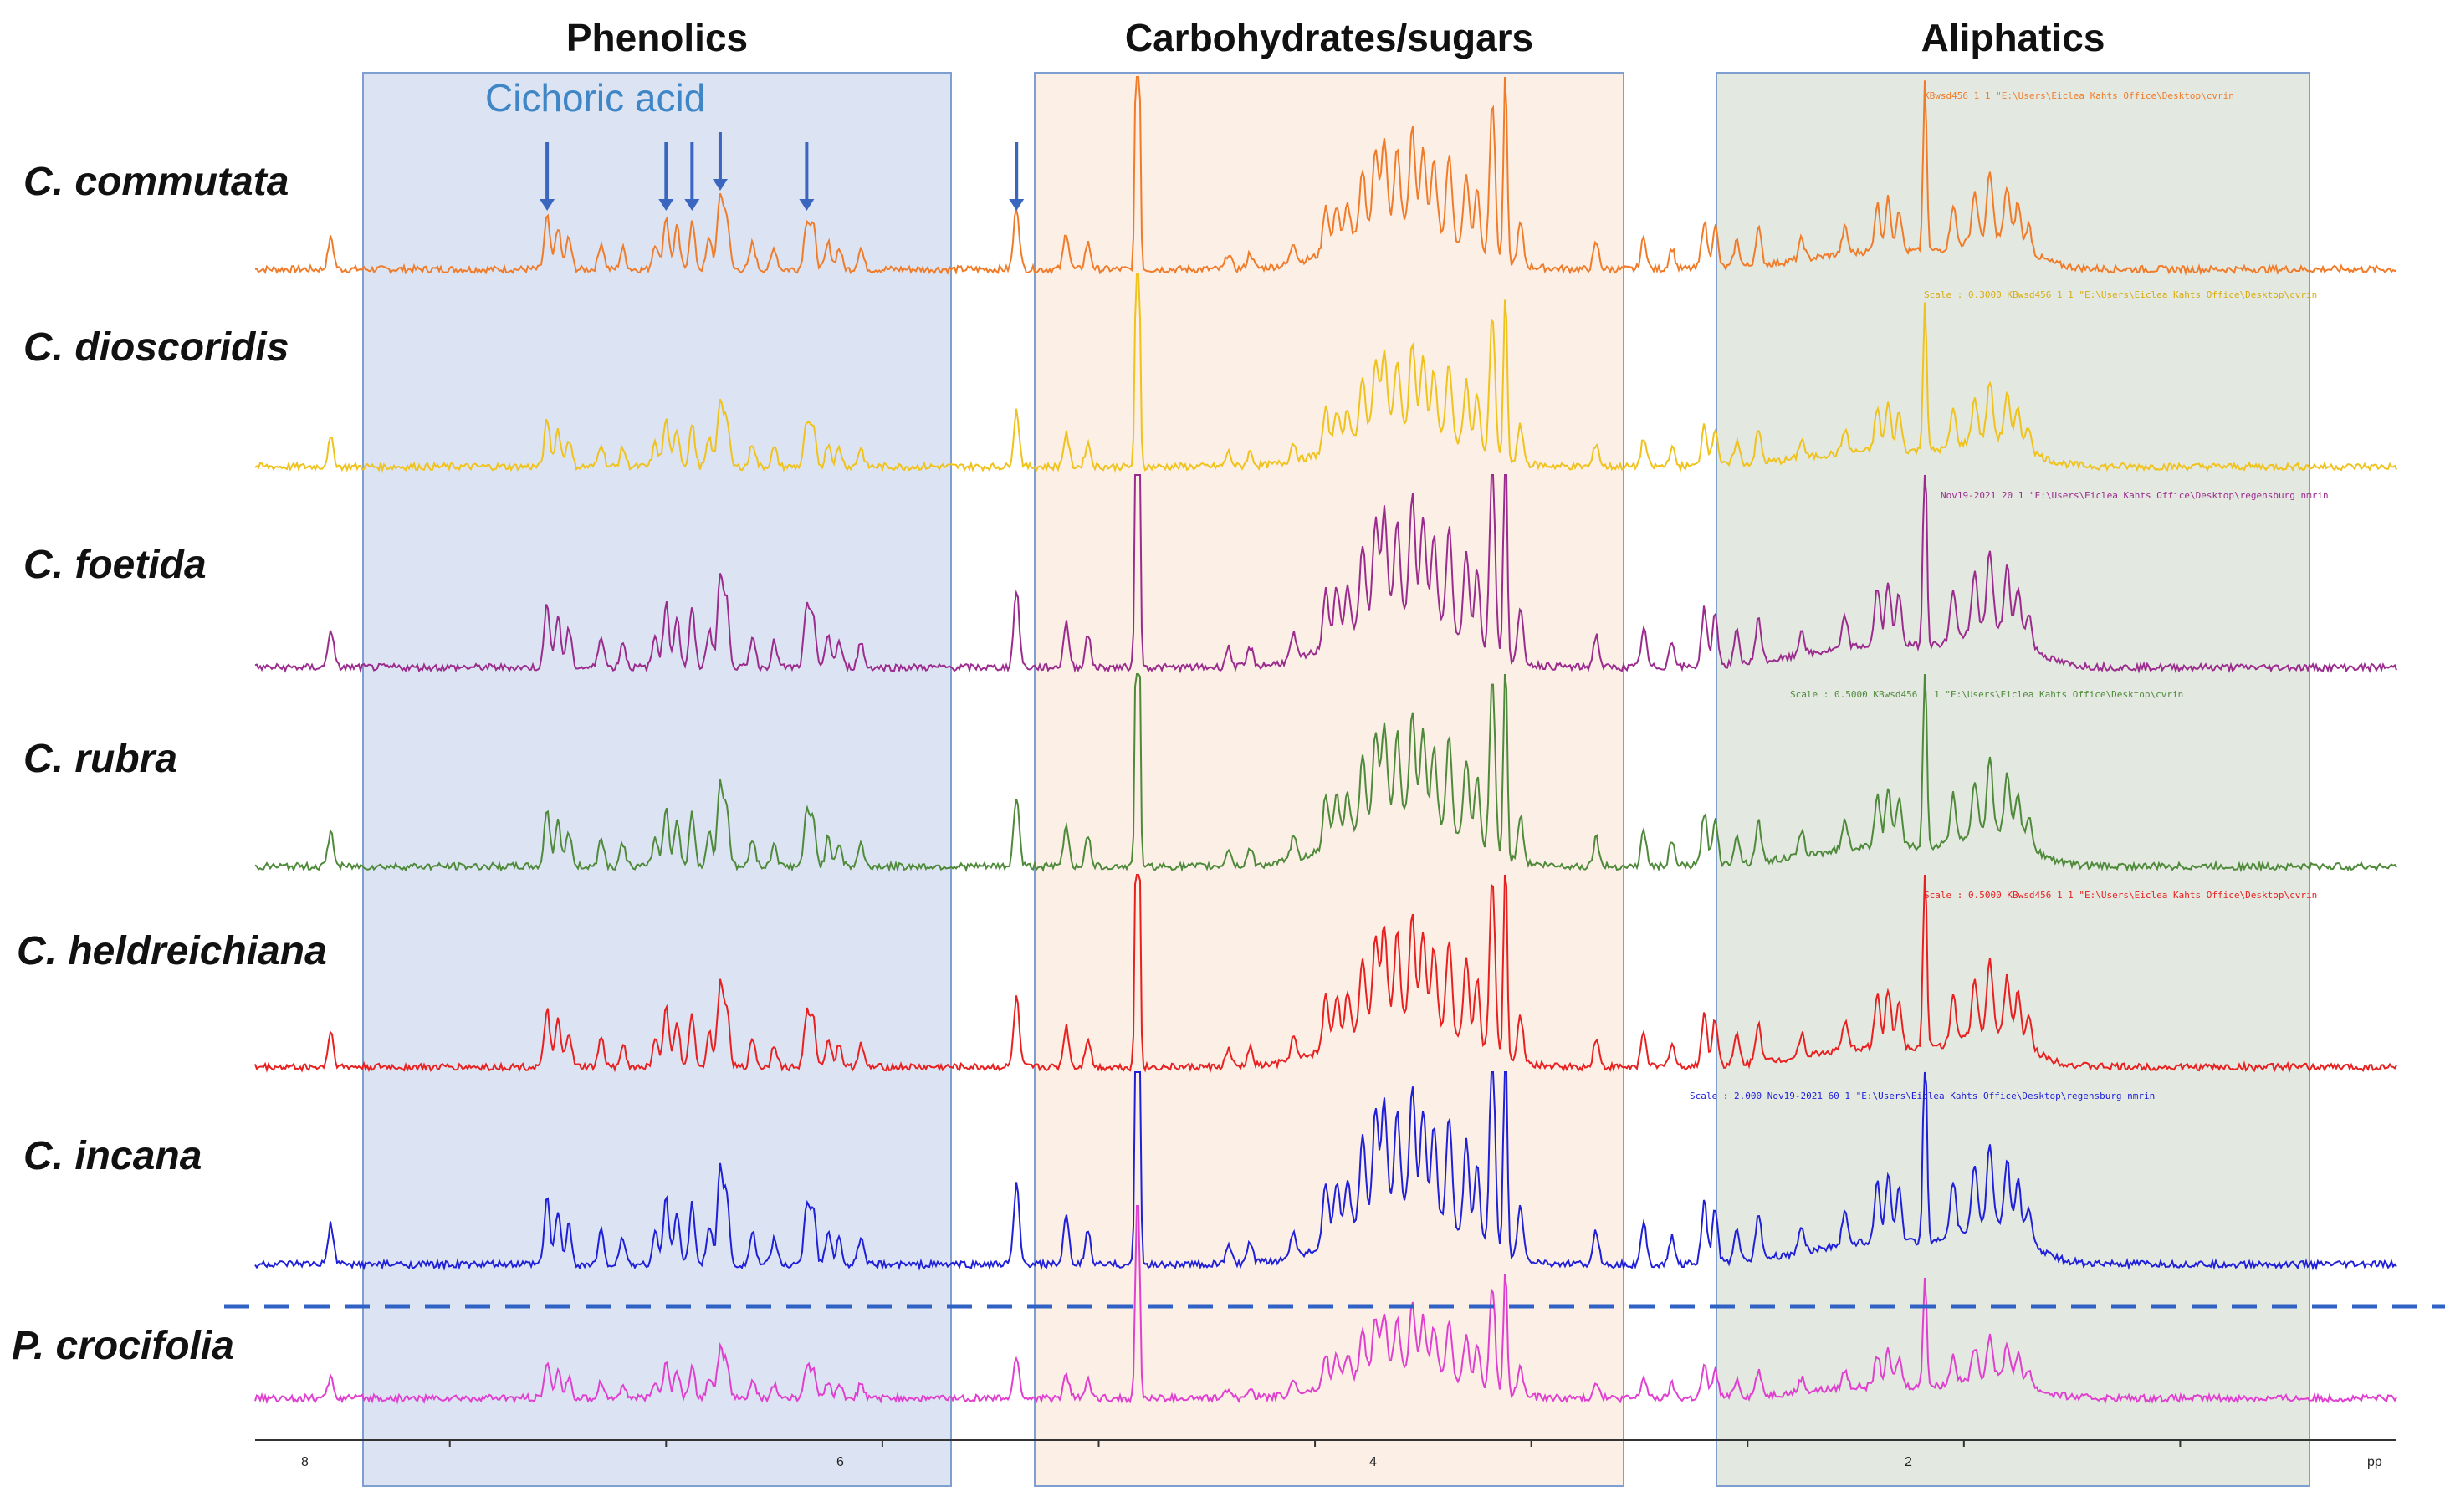 The image size is (2445, 1512). What do you see at coordinates (657, 37) in the screenshot?
I see `phenolics-title: Phenolics` at bounding box center [657, 37].